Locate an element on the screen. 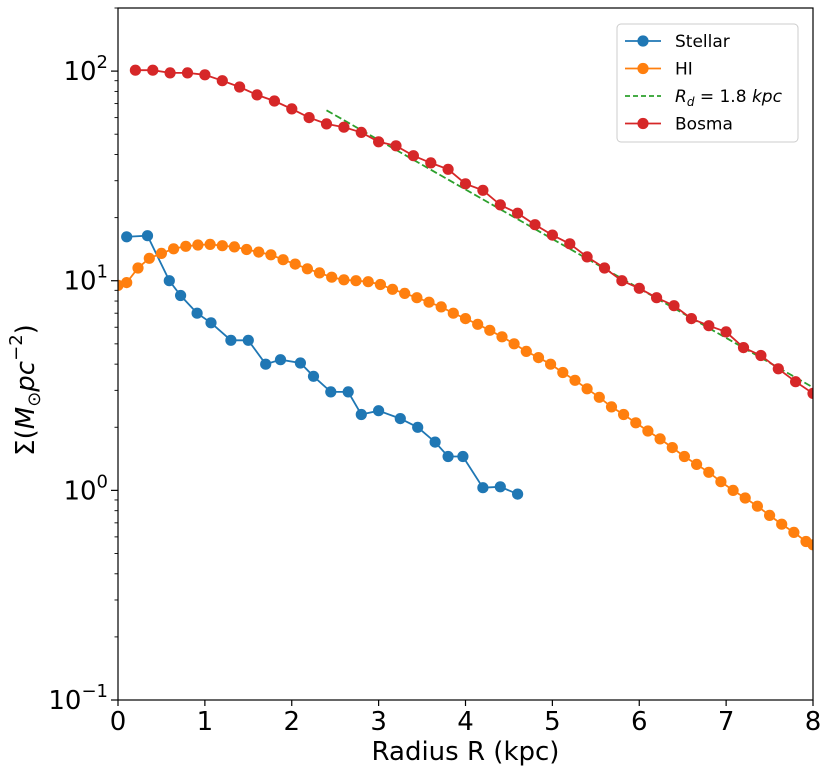  y-tick-label: 10¹ is located at coordinates (85, 279).